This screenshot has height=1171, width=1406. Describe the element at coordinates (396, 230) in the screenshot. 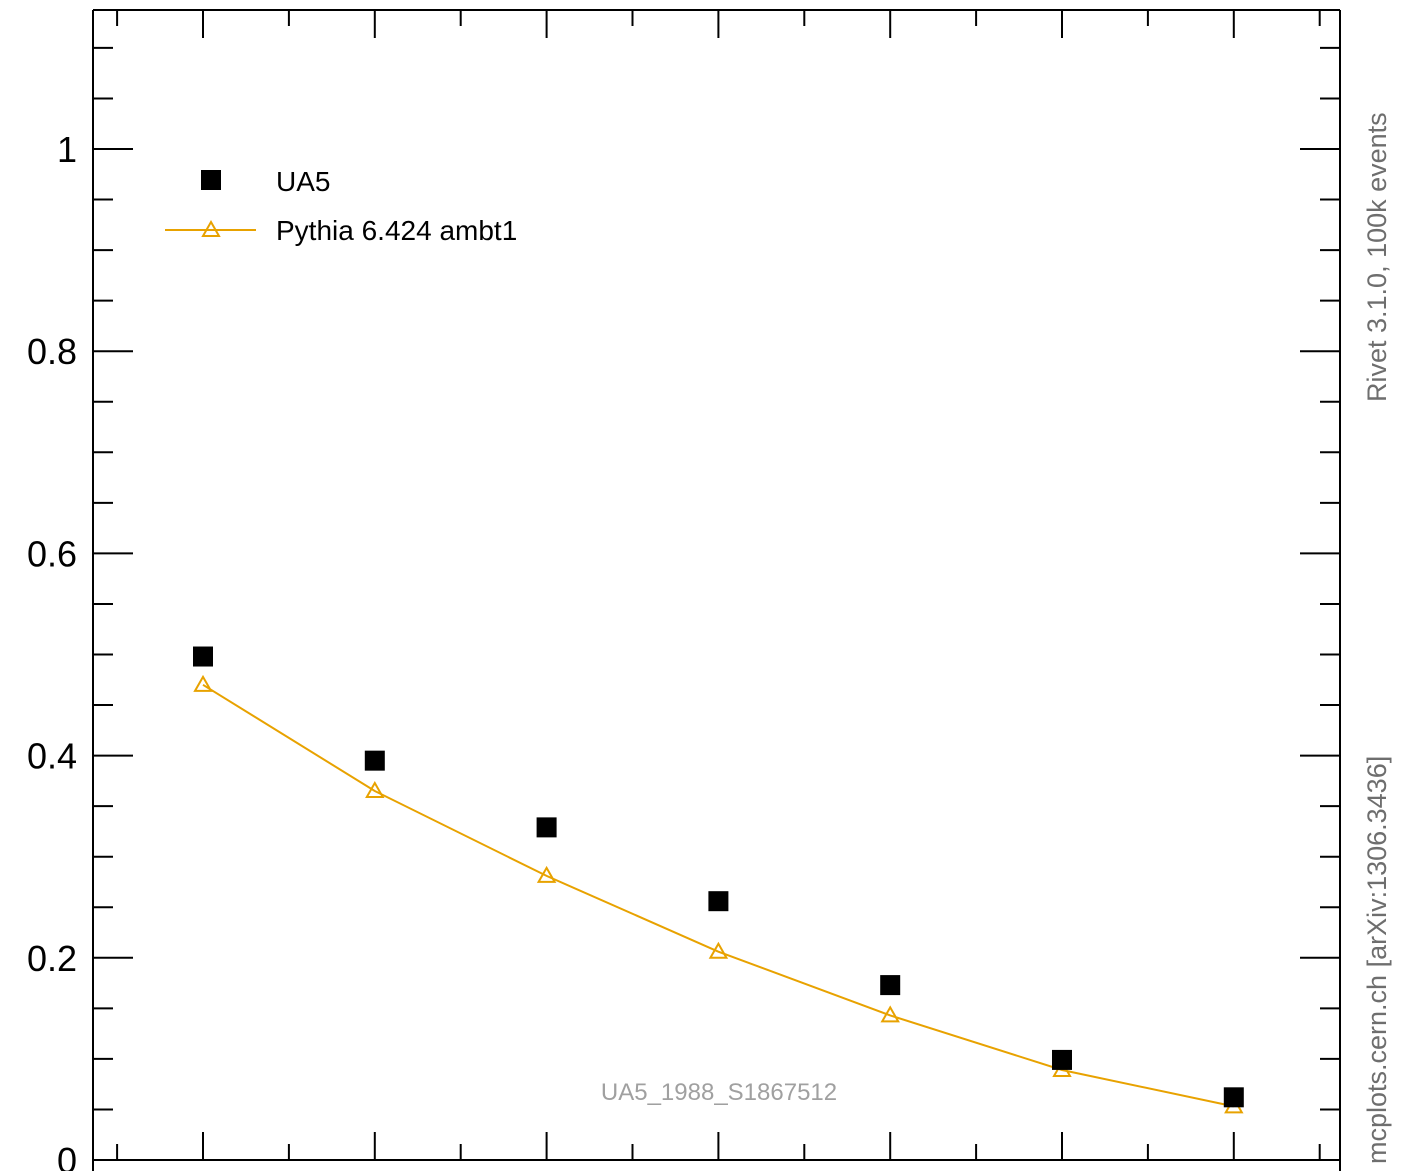

I see `legend-pythia-label: Pythia 6.424 ambt1` at that location.